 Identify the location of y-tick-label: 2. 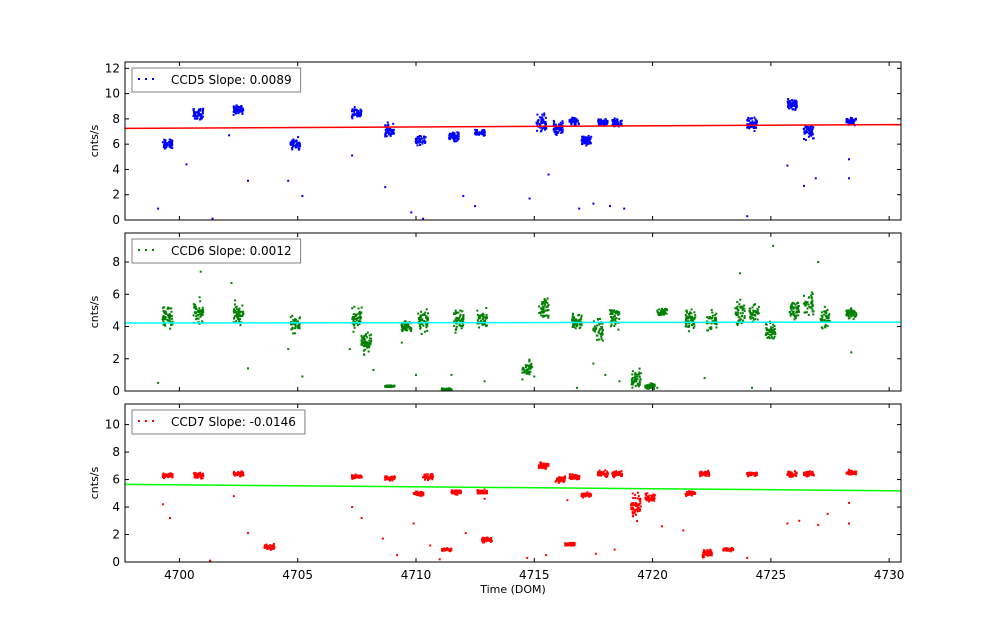
(116, 535).